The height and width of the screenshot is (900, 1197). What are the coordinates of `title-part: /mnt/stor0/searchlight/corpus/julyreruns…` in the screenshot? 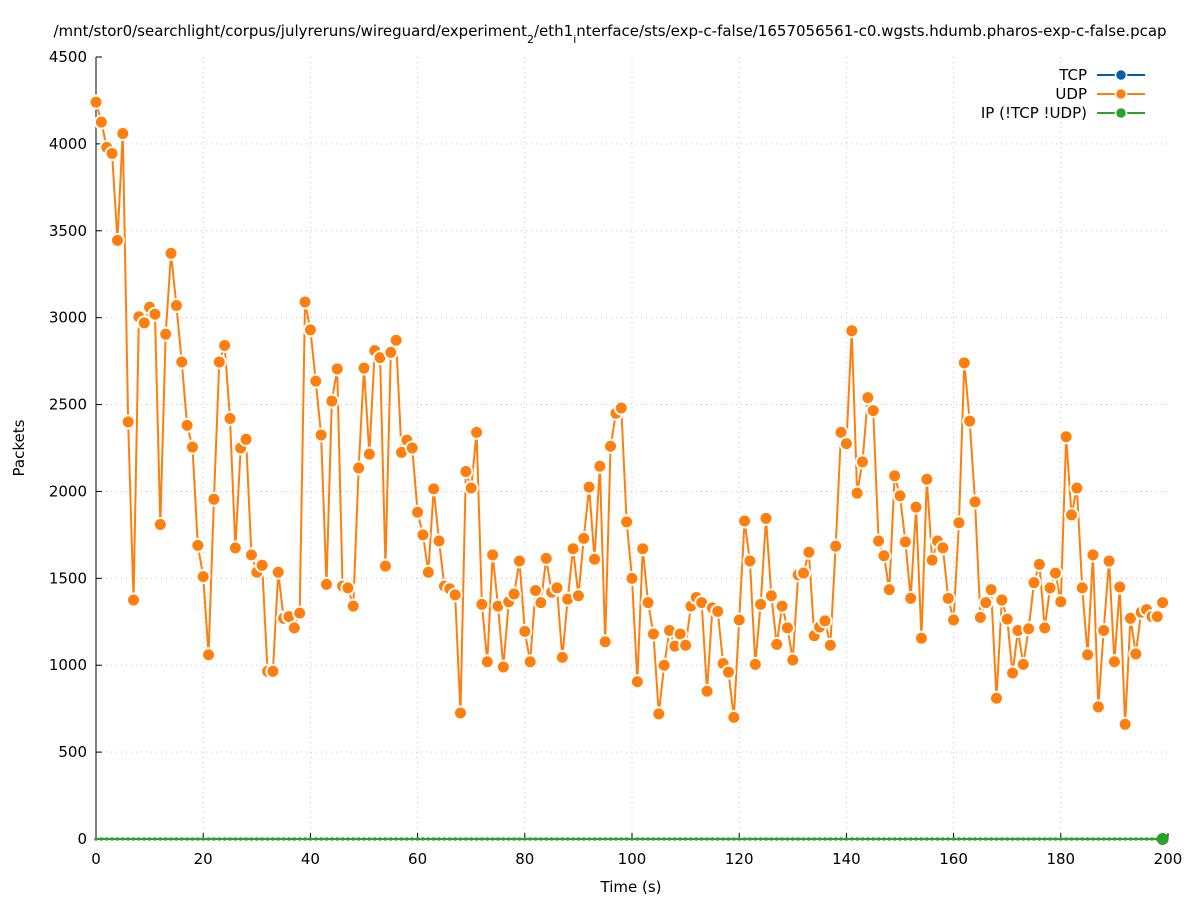 It's located at (290, 31).